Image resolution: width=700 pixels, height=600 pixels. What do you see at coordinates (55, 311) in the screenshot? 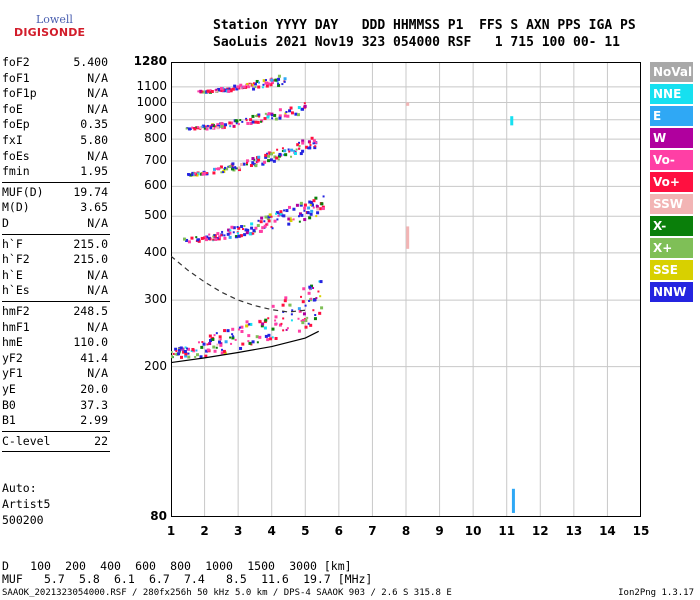
I see `param-row: hmF2 248.5` at bounding box center [55, 311].